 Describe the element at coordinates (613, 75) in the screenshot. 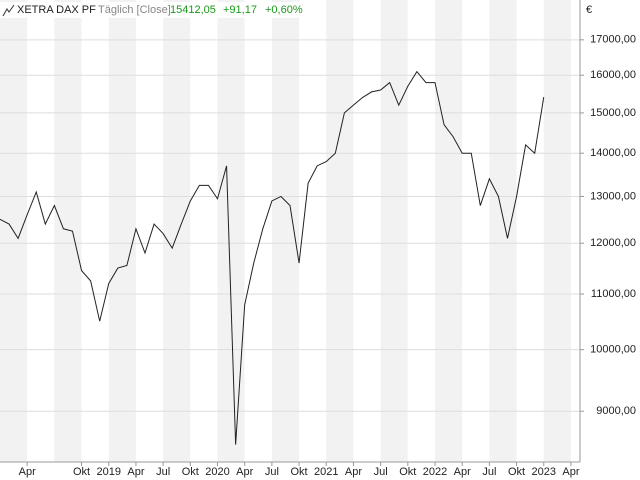

I see `y-tick-label: 16000,00` at that location.